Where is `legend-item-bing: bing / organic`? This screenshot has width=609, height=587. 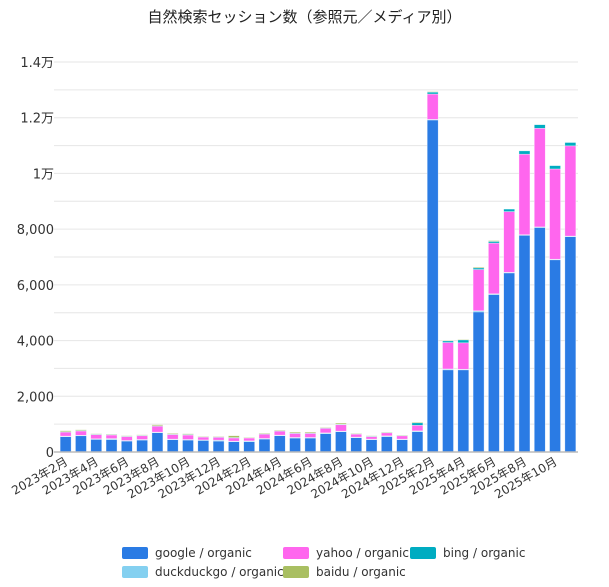
legend-item-bing: bing / organic is located at coordinates (467, 553).